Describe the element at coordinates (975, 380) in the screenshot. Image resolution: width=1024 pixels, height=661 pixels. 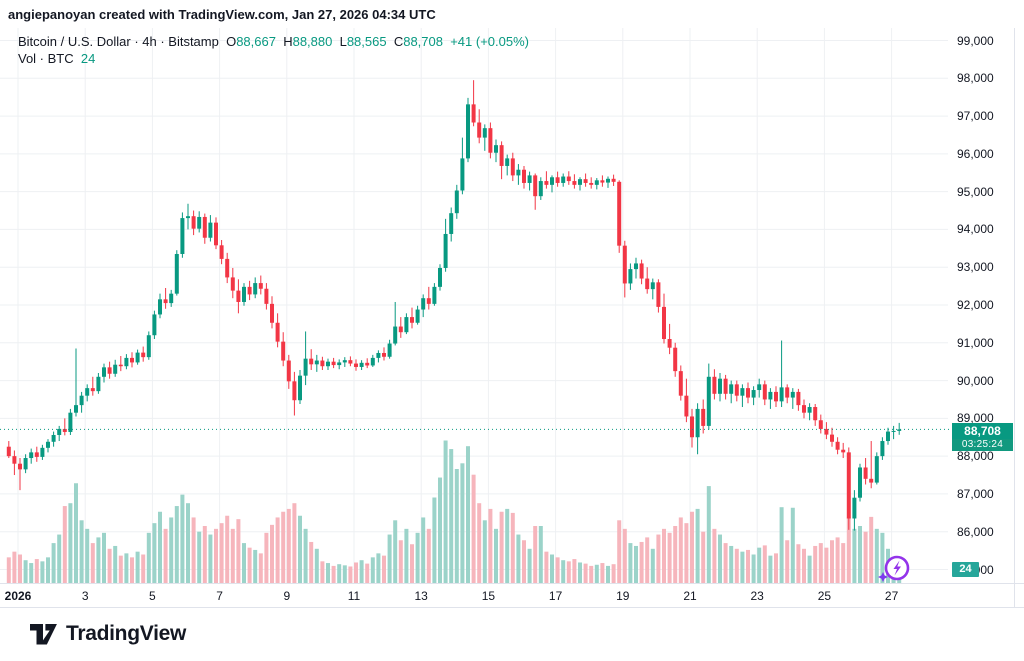
I see `price-axis-label: 90,000` at that location.